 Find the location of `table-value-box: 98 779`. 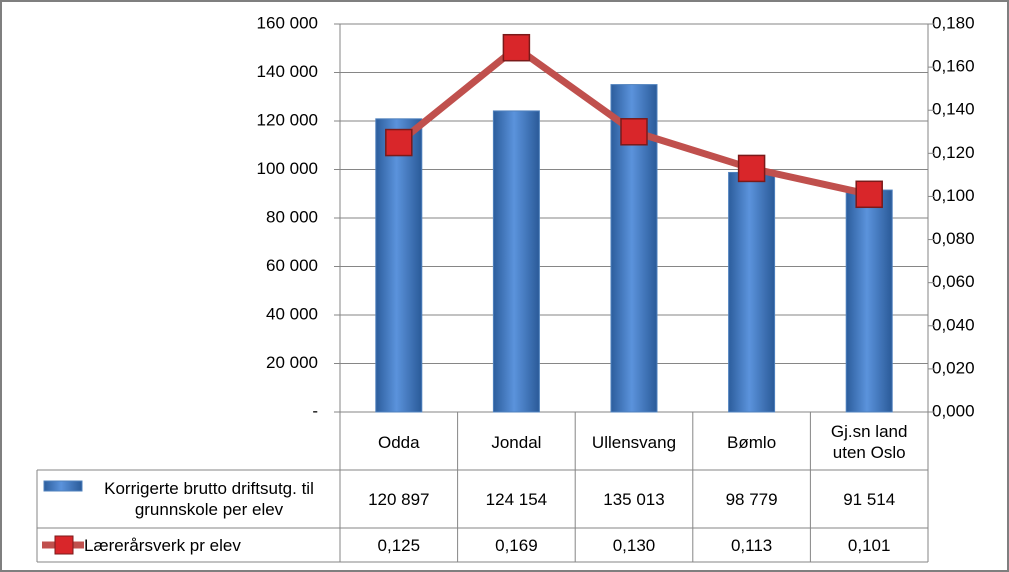

table-value-box: 98 779 is located at coordinates (751, 499).